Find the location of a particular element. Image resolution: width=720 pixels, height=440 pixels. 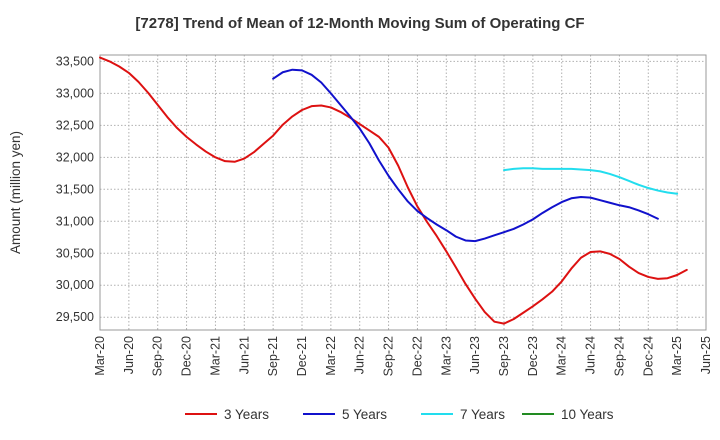

x-tick-label: Dec-20 is located at coordinates (187, 356).